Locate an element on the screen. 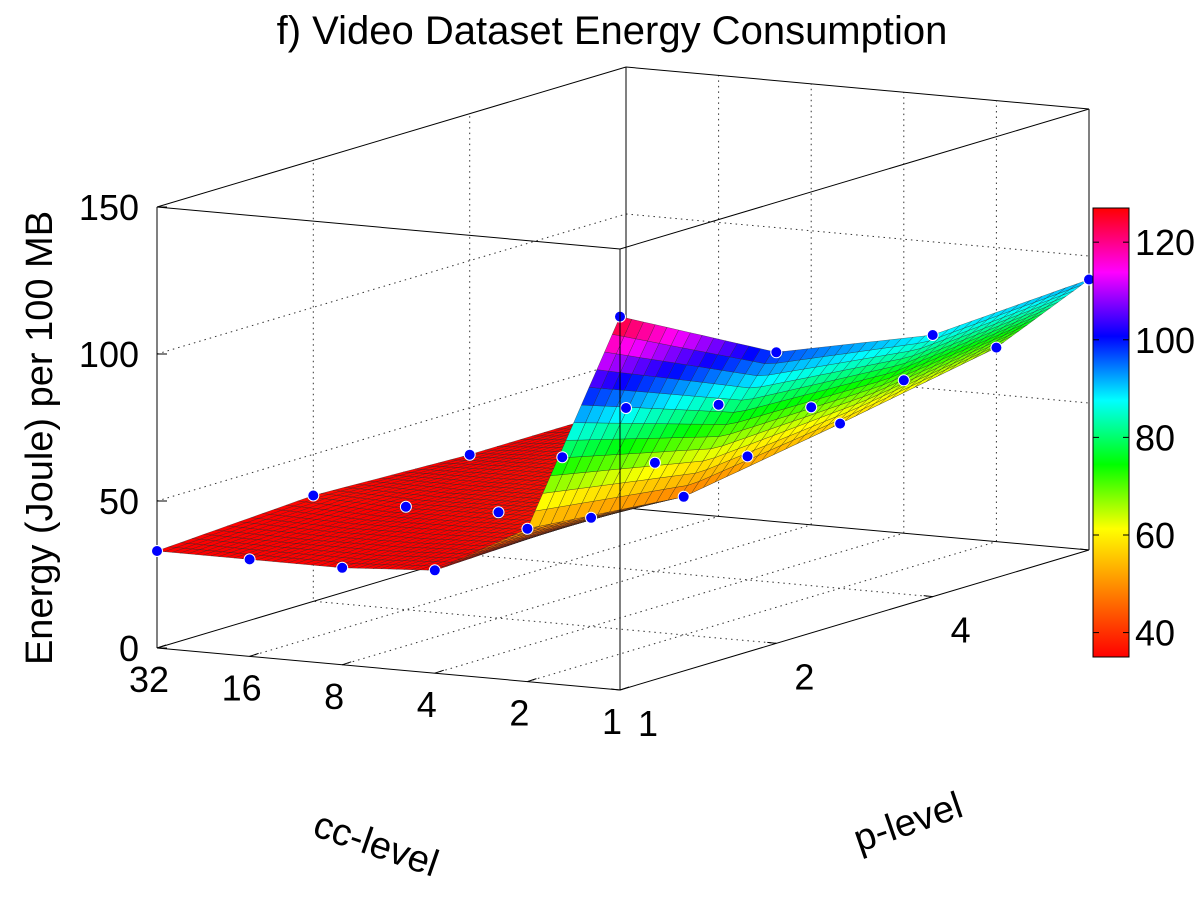 The height and width of the screenshot is (901, 1200). surface-patch is located at coordinates (622, 326).